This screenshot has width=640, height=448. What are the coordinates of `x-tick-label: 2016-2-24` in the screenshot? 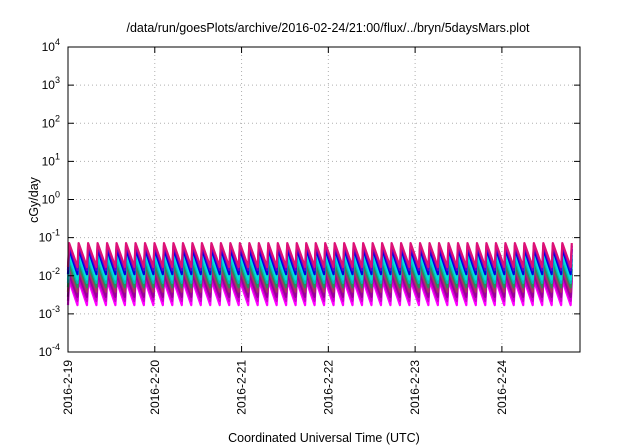 It's located at (502, 387).